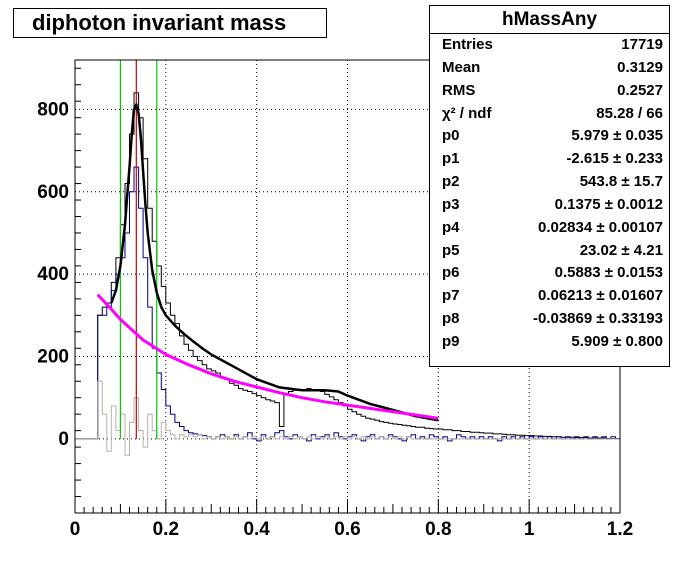 This screenshot has height=572, width=696. What do you see at coordinates (451, 319) in the screenshot?
I see `stats-row-label: p8` at bounding box center [451, 319].